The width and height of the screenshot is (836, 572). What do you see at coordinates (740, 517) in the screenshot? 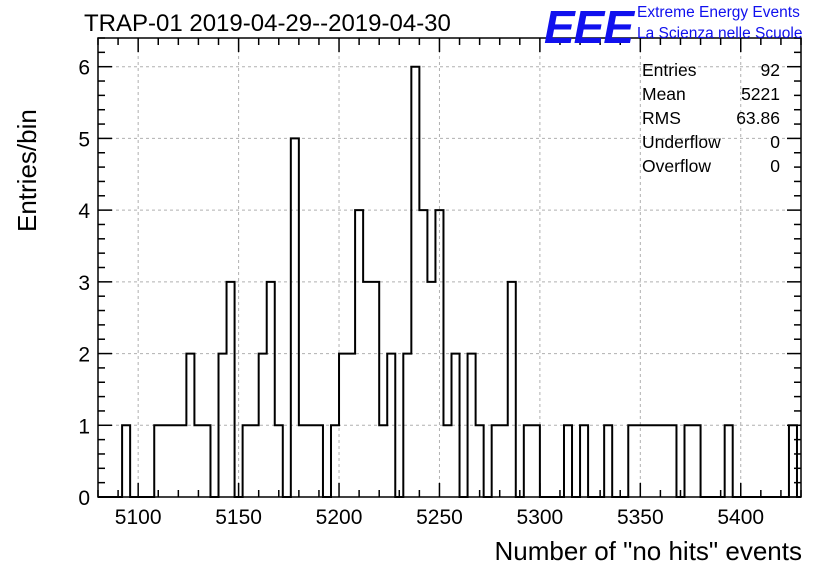
I see `x-tick-label: 5400` at bounding box center [740, 517].